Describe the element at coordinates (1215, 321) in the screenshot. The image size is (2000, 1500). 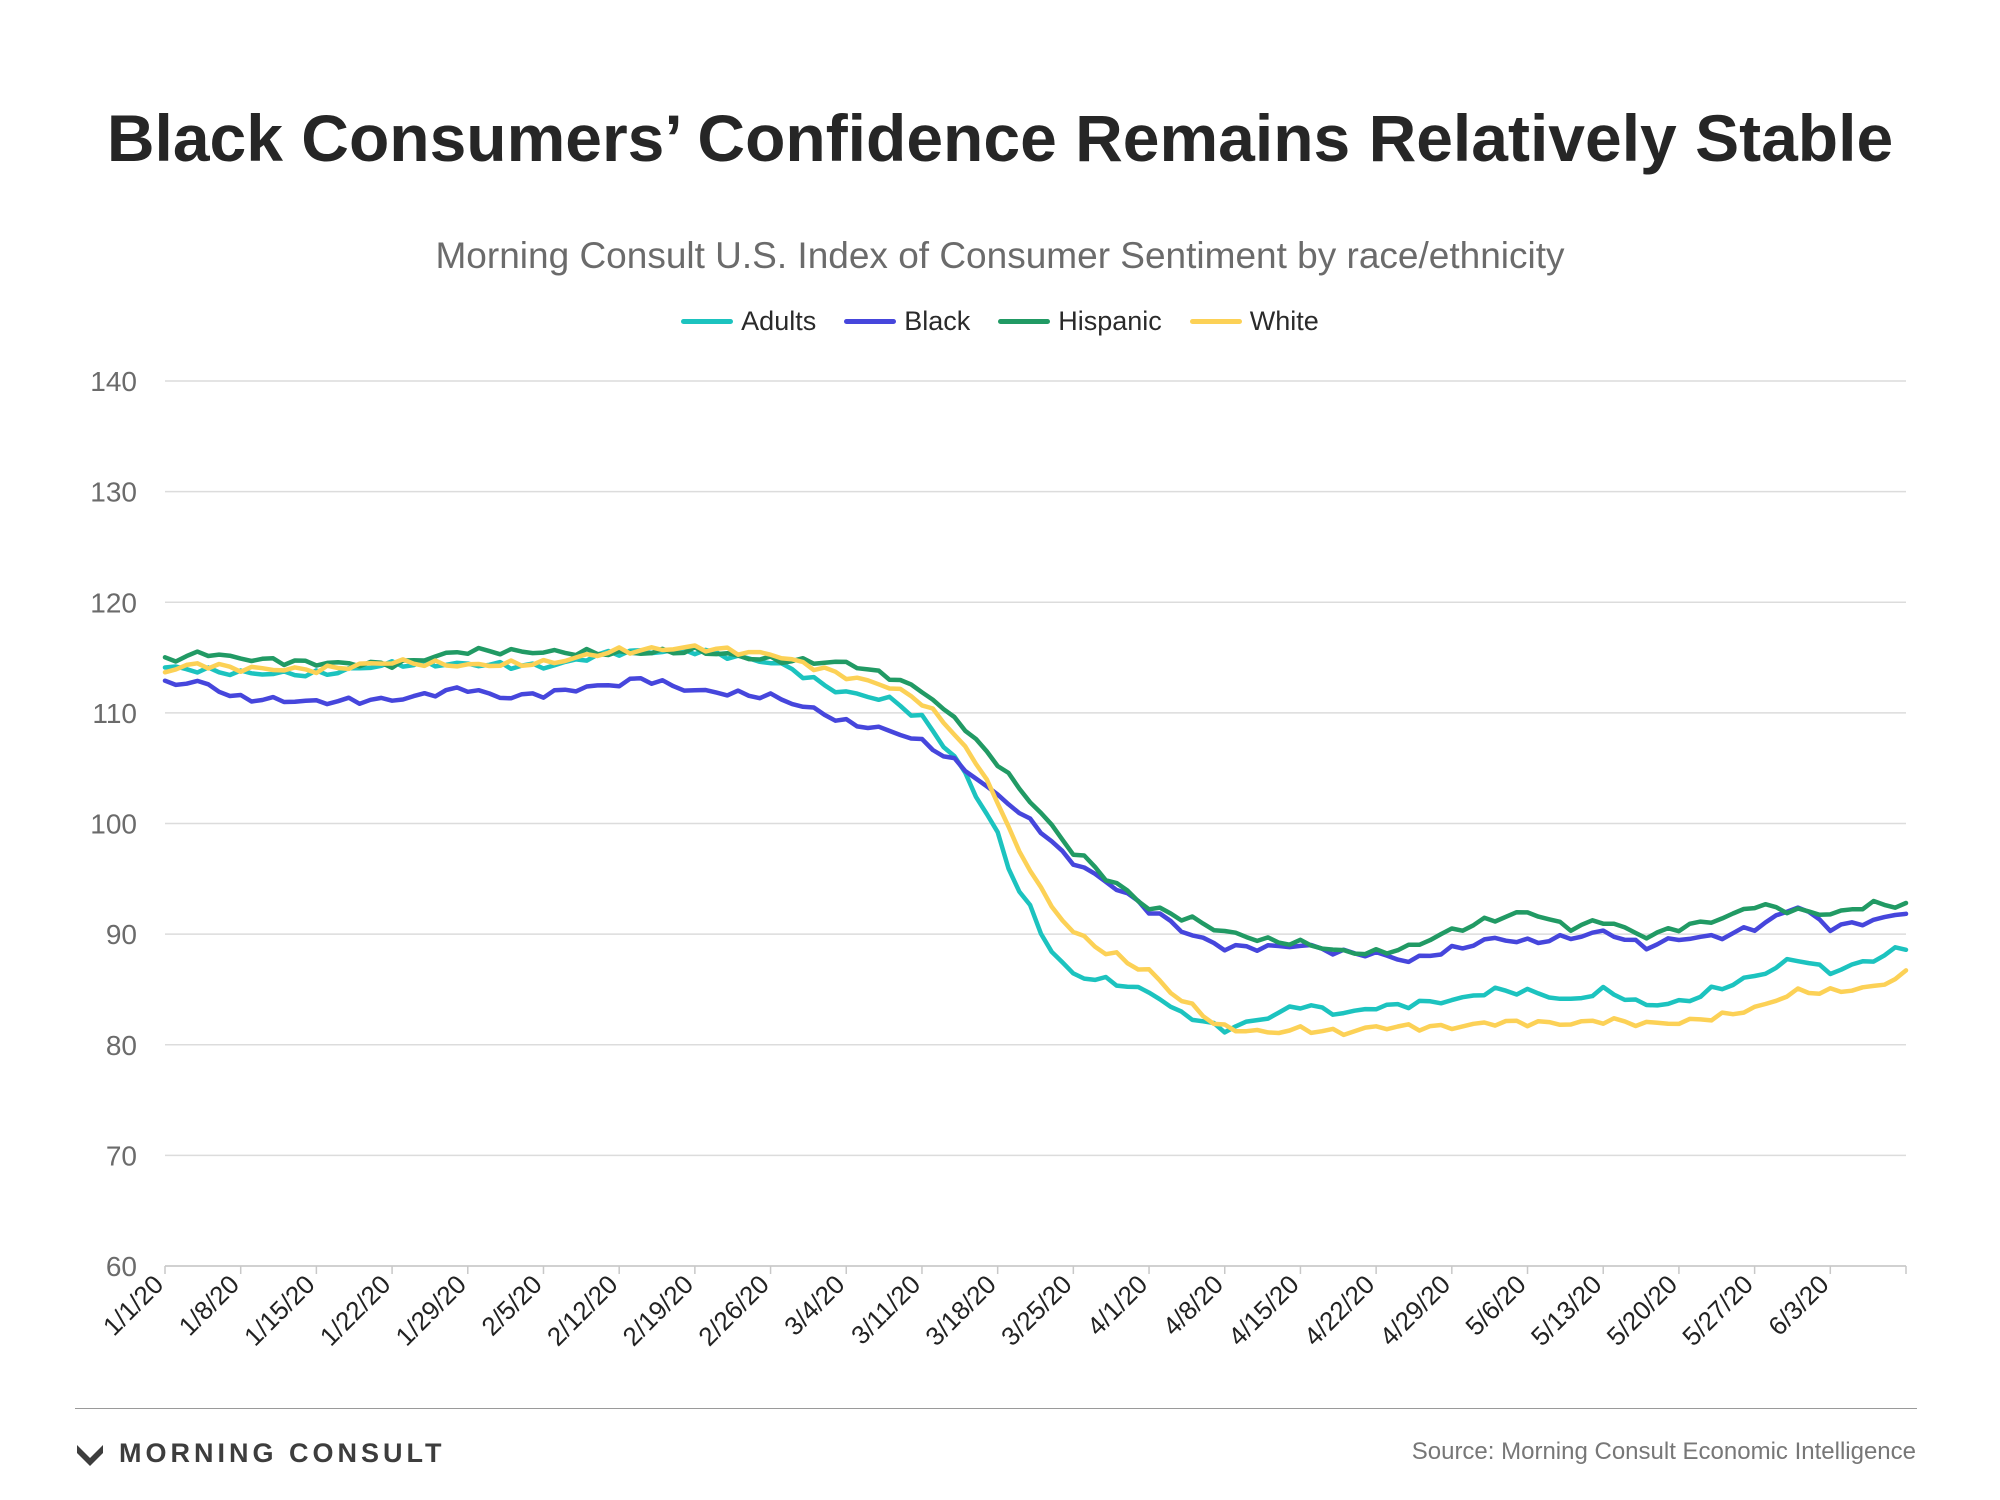
I see `legend-swatch-white` at that location.